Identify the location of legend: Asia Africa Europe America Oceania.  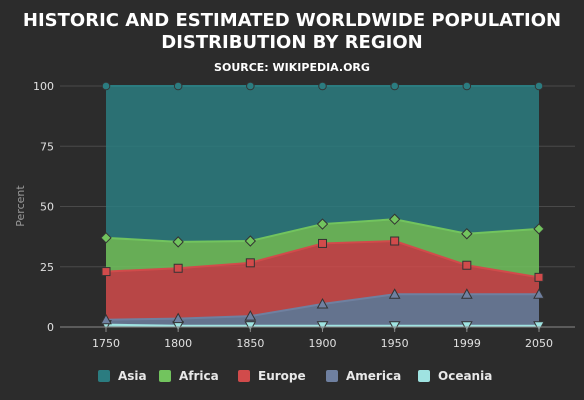
(295, 376).